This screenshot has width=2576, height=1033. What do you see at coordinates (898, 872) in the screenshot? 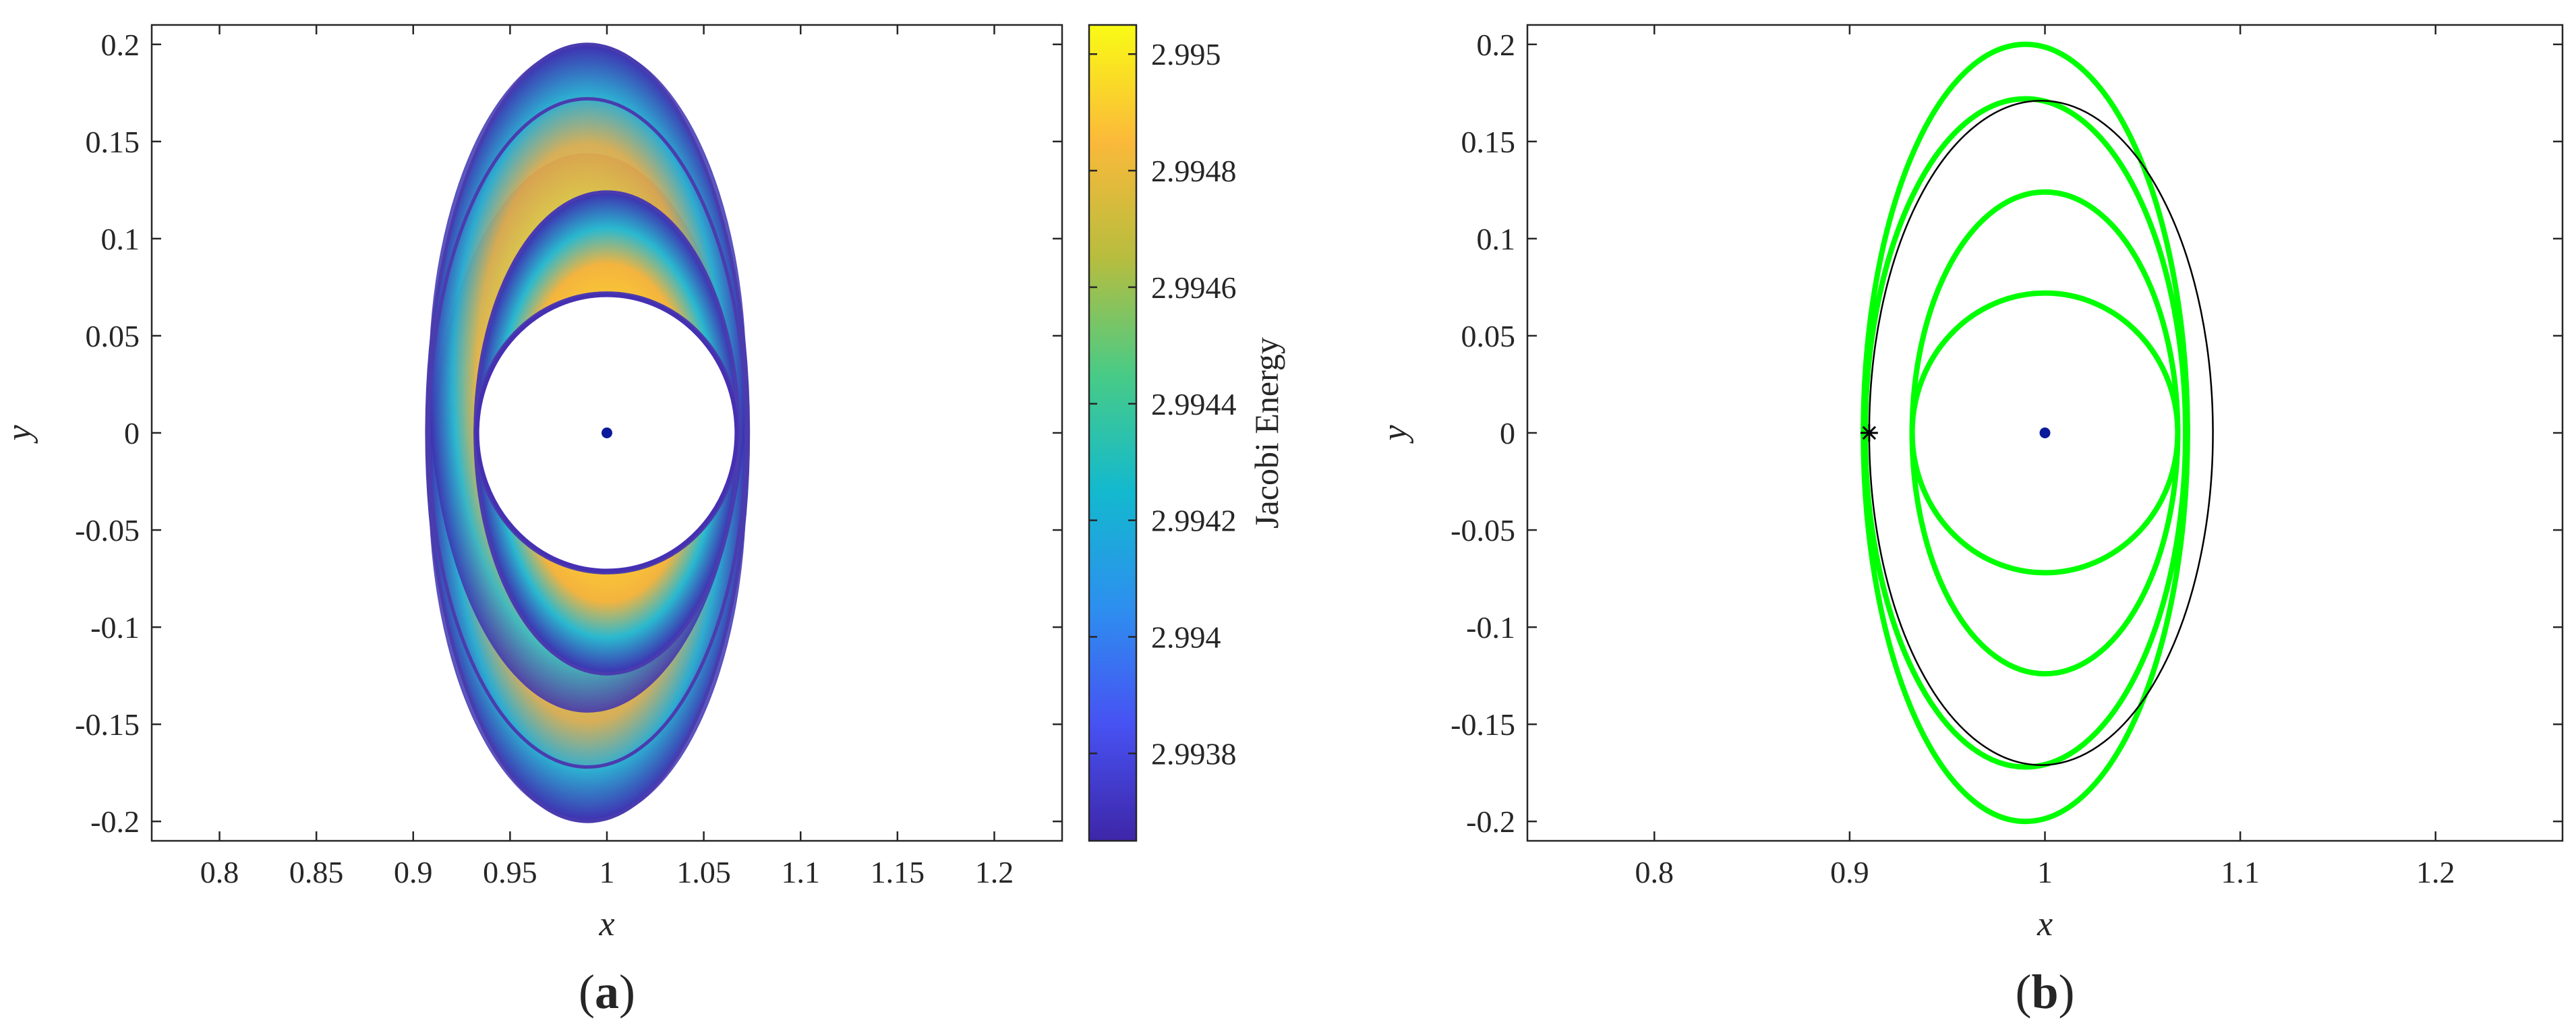
I see `x-tick-label: 1.15` at bounding box center [898, 872].